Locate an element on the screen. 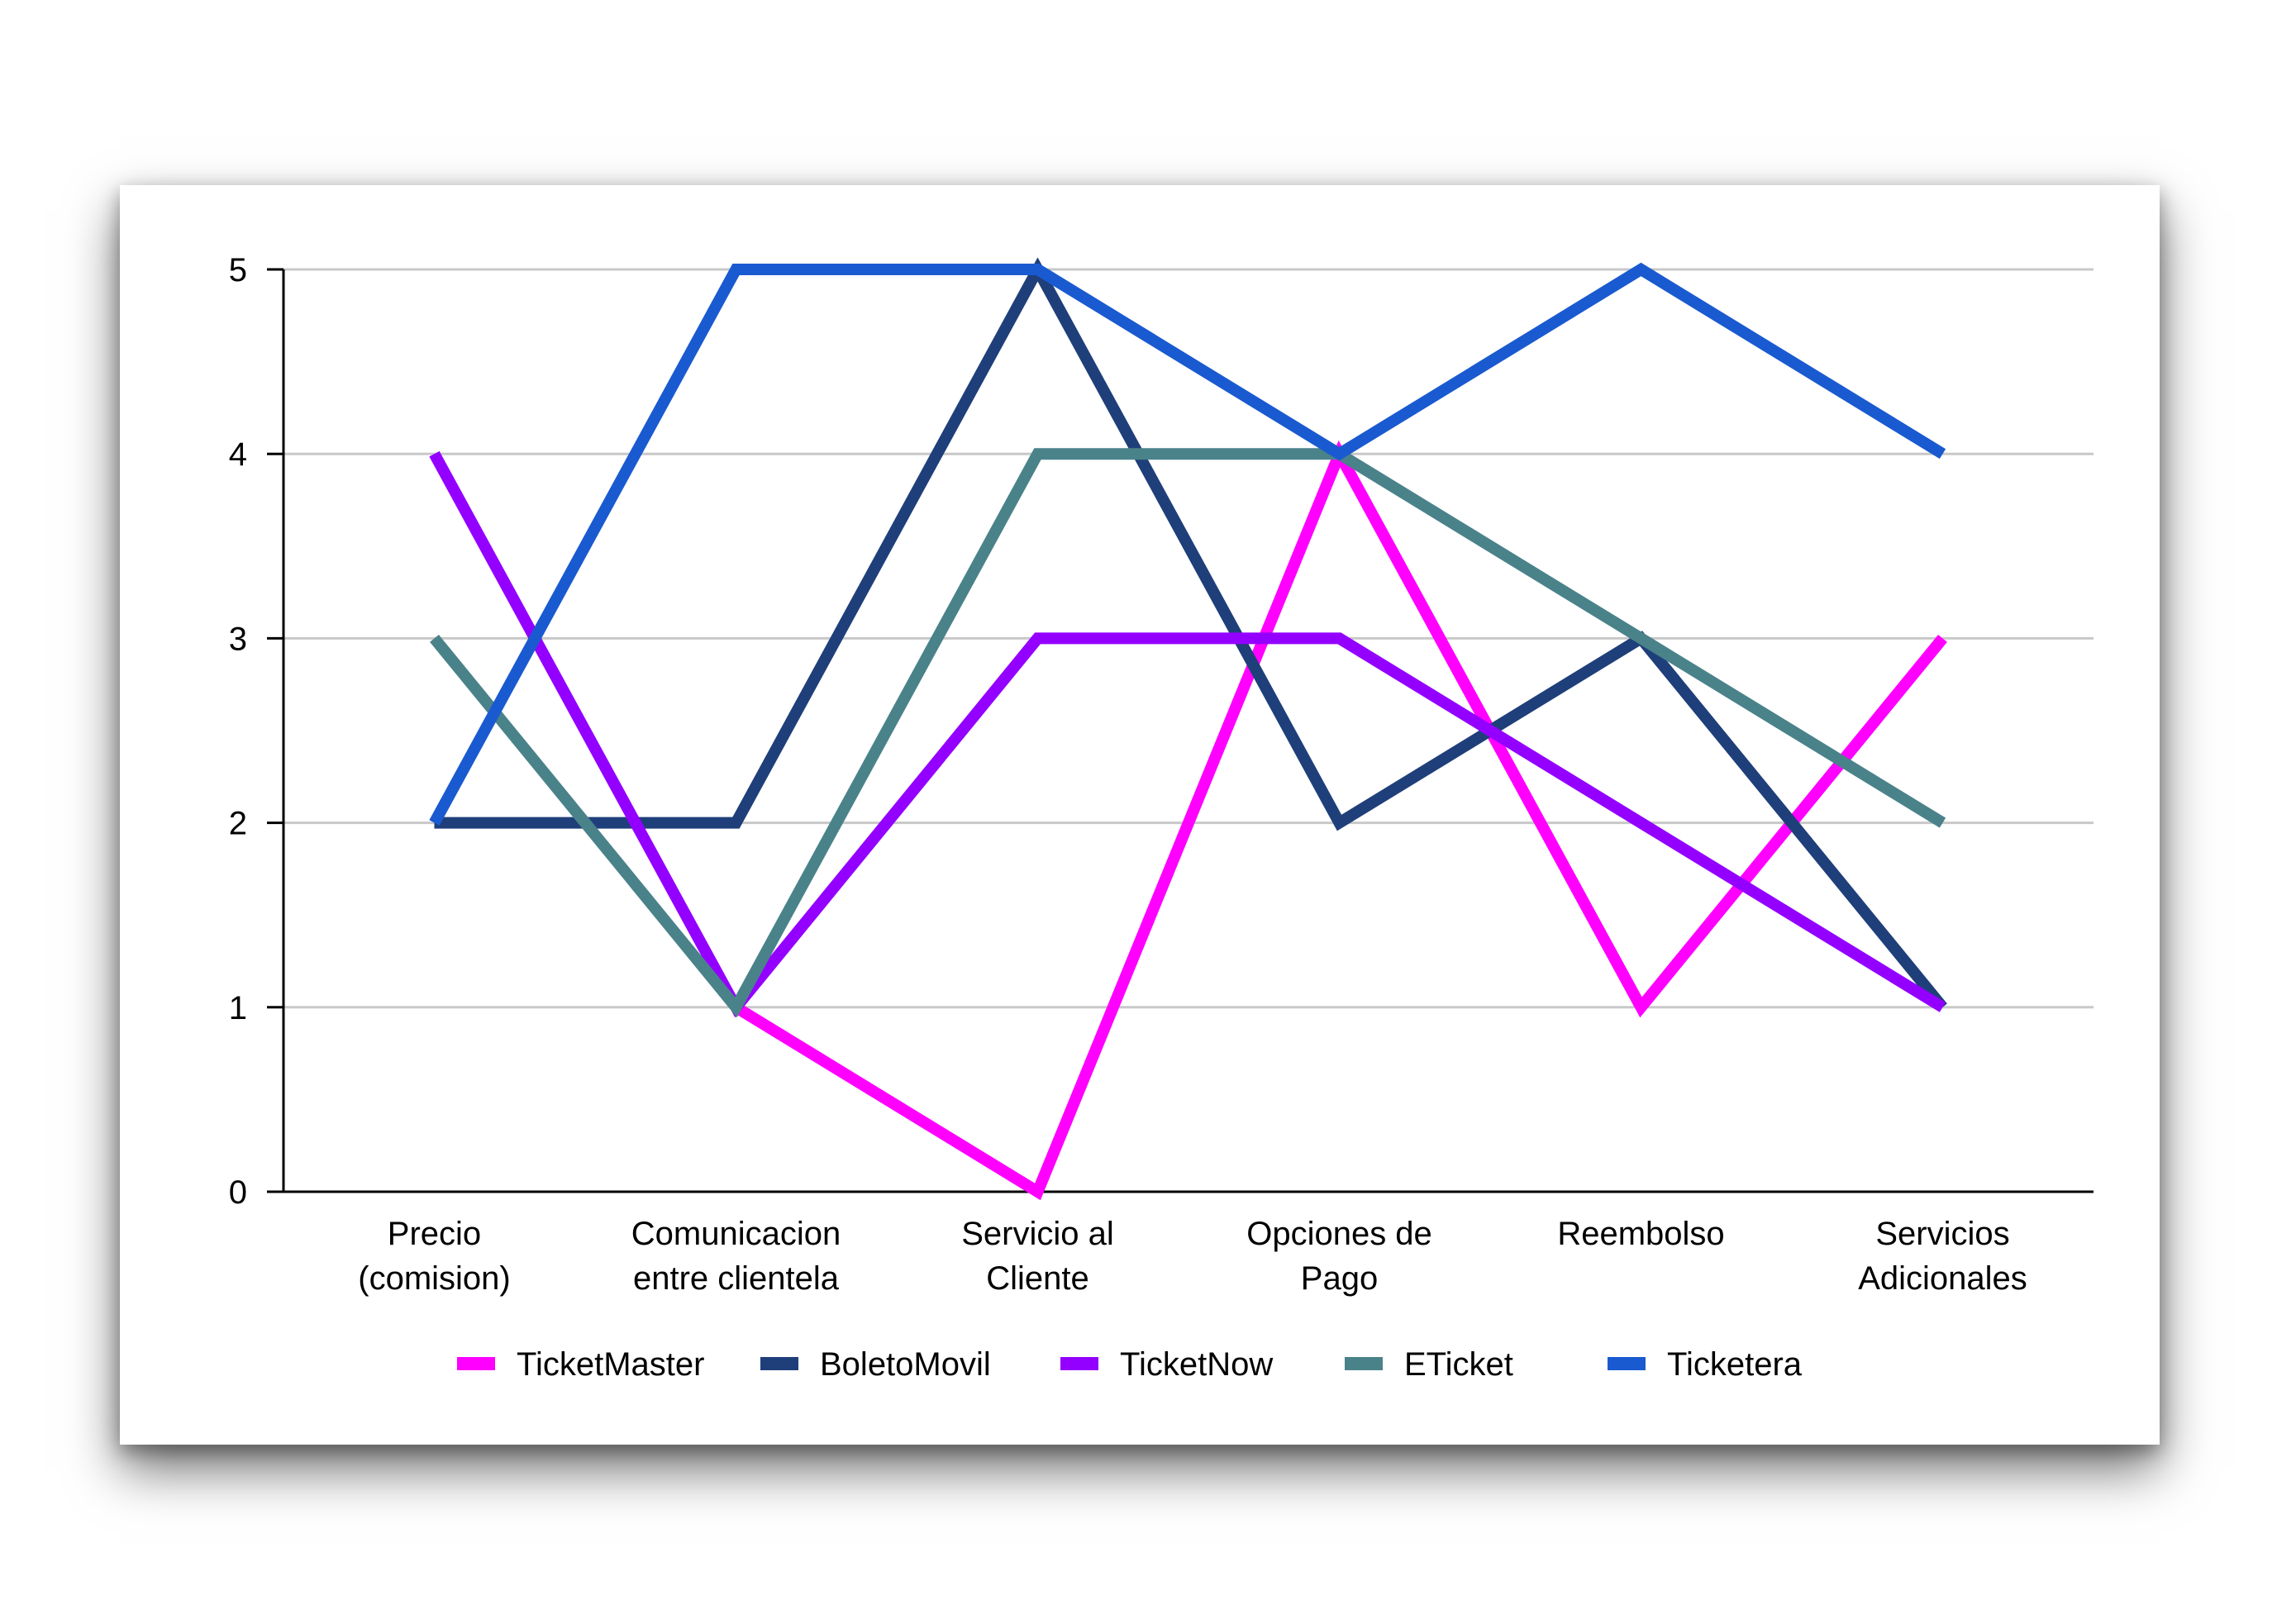 This screenshot has height=1600, width=2296. y-tick-label: 3 is located at coordinates (238, 639).